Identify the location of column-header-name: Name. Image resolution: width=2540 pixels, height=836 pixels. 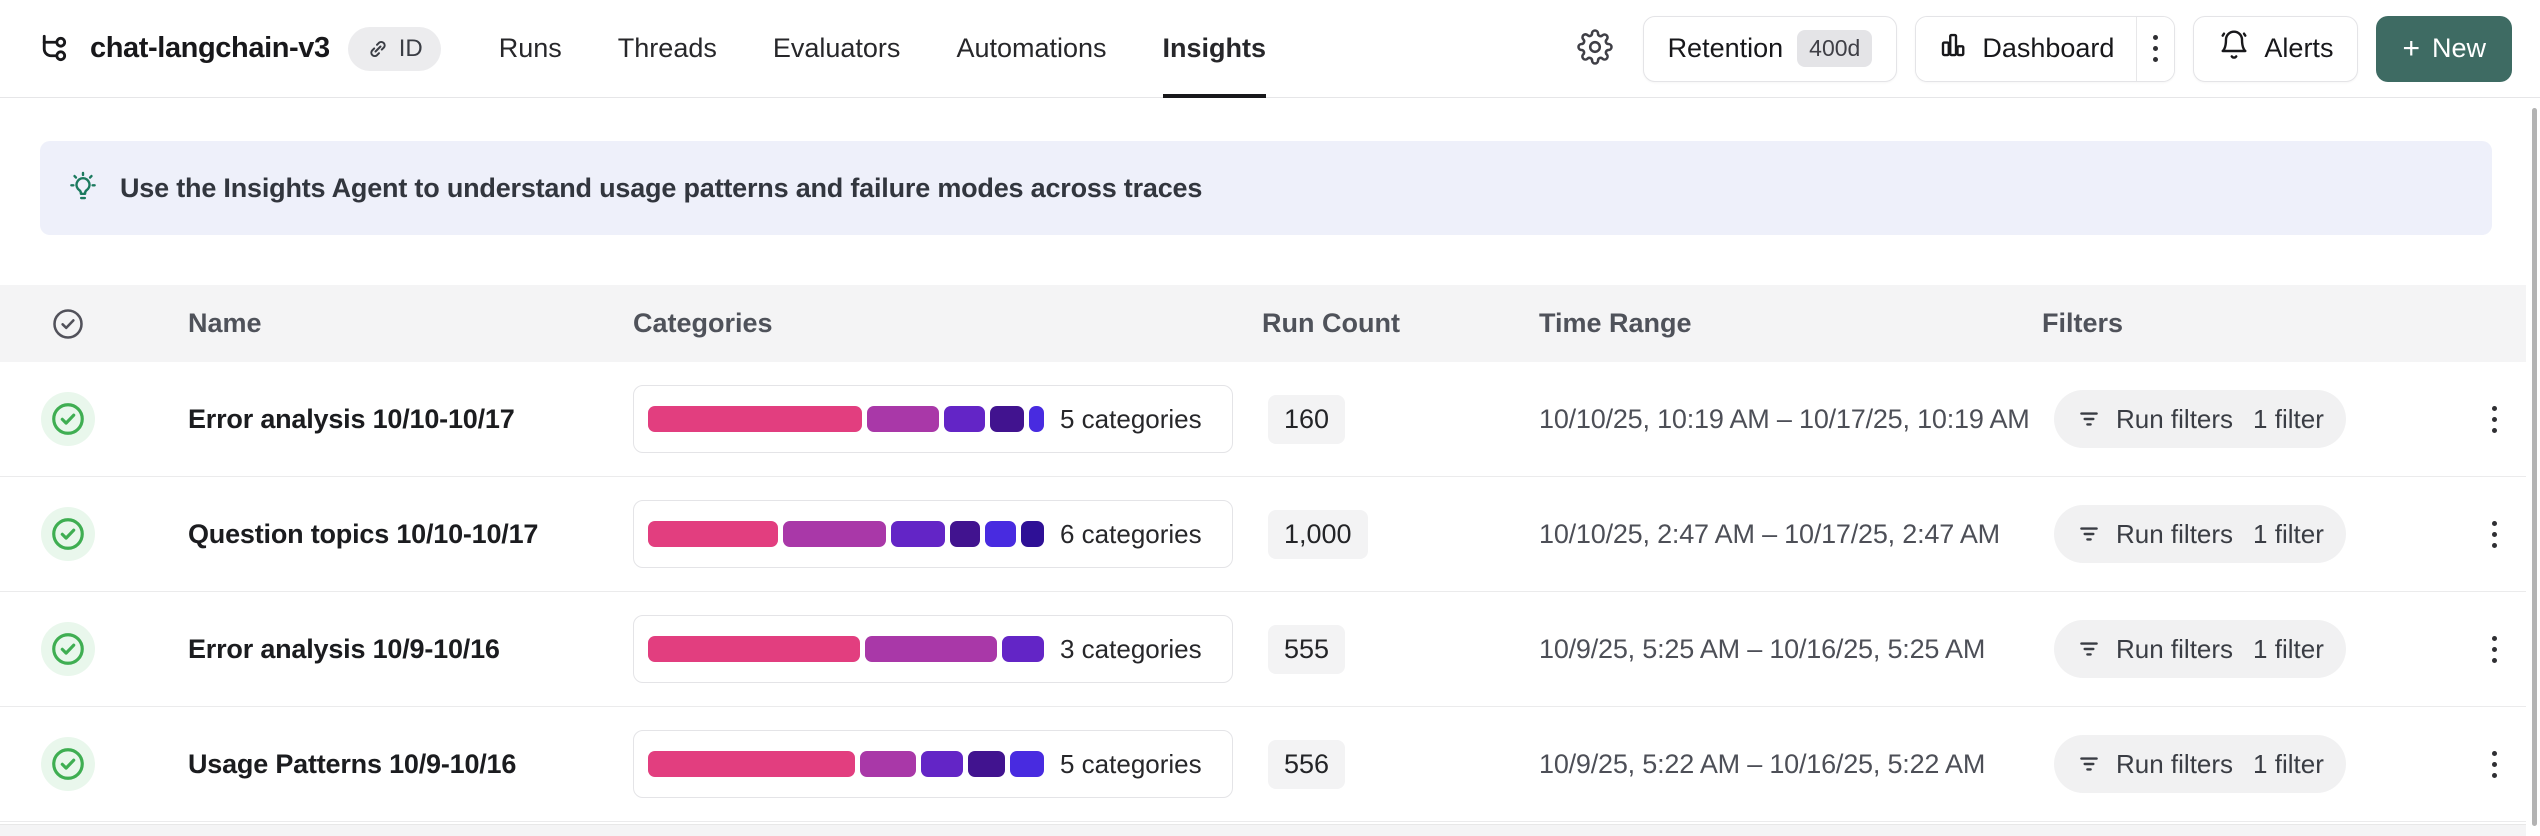
(225, 323).